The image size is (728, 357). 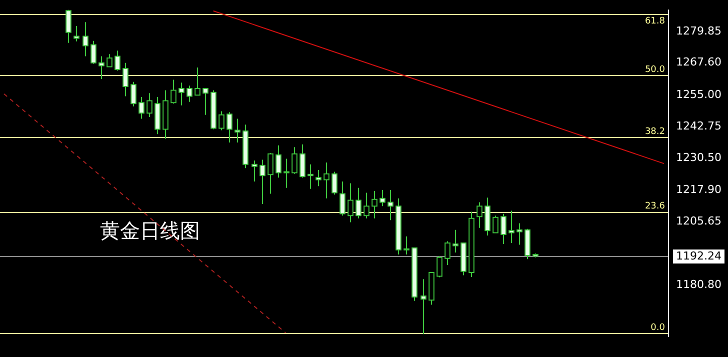 I want to click on annotation: 黄金日线图, so click(x=150, y=230).